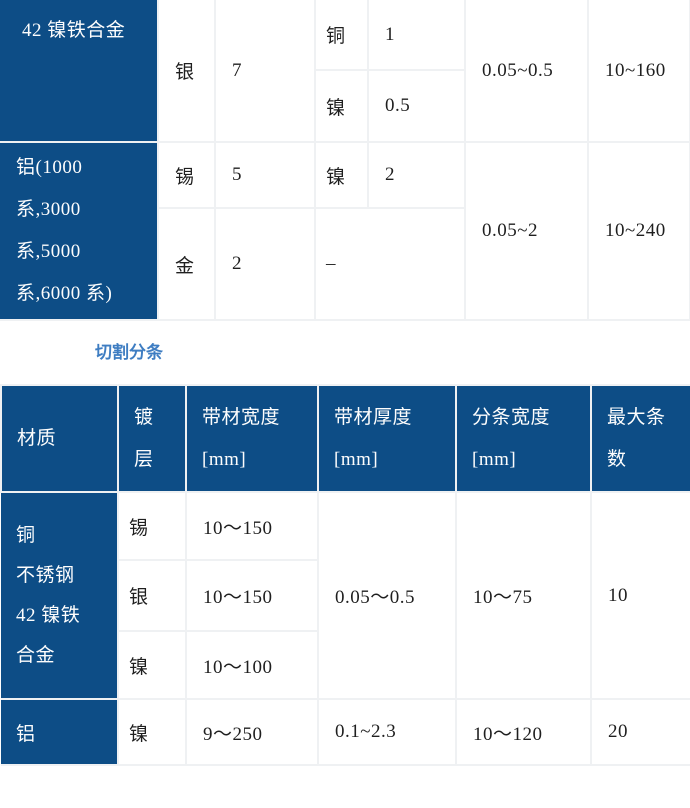  What do you see at coordinates (523, 732) in the screenshot?
I see `cell-slit-width: 10～120` at bounding box center [523, 732].